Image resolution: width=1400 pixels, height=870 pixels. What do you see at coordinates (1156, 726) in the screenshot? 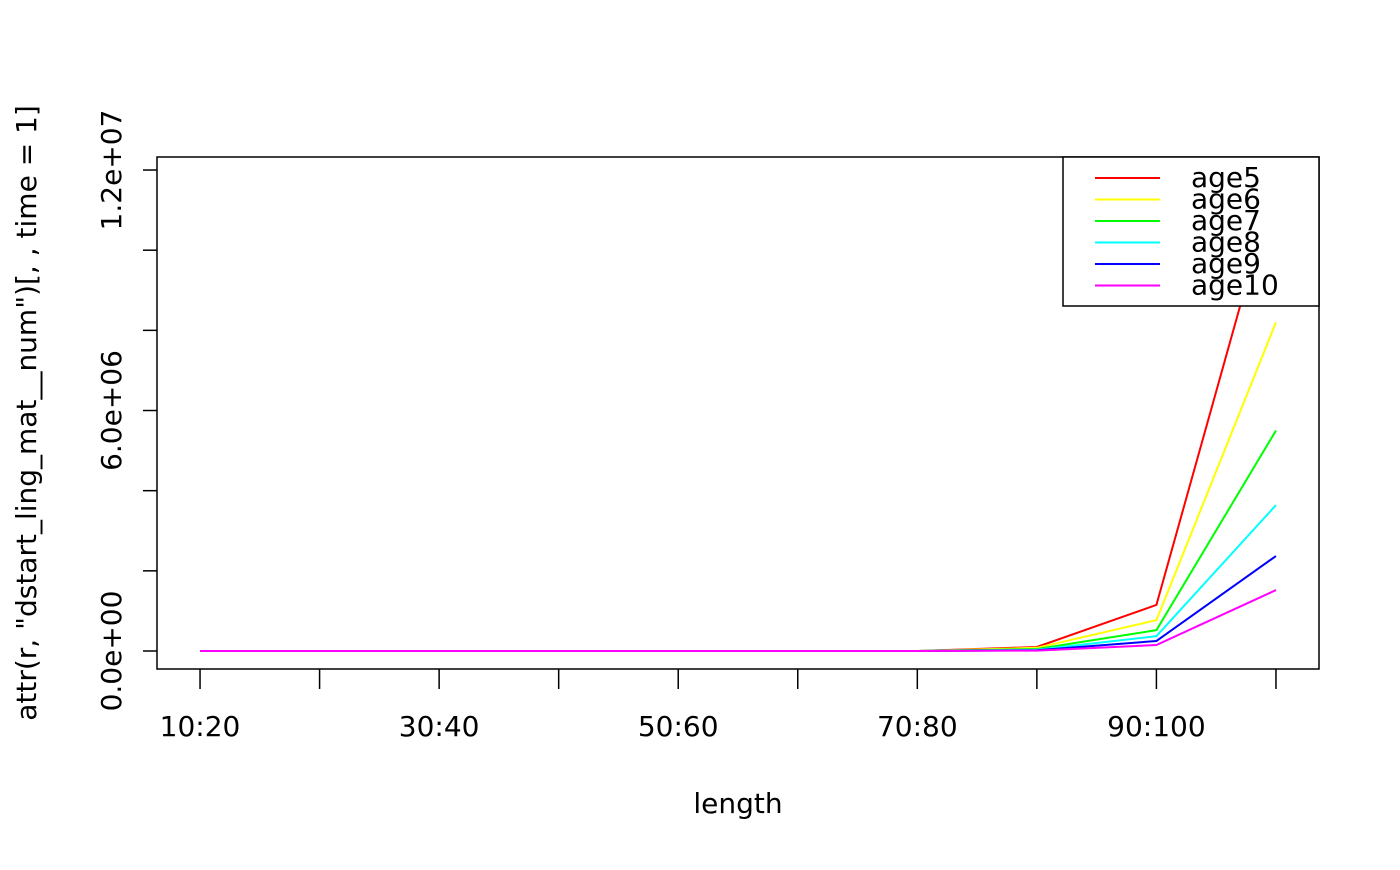
I see `x-tick-label: 90:100` at bounding box center [1156, 726].